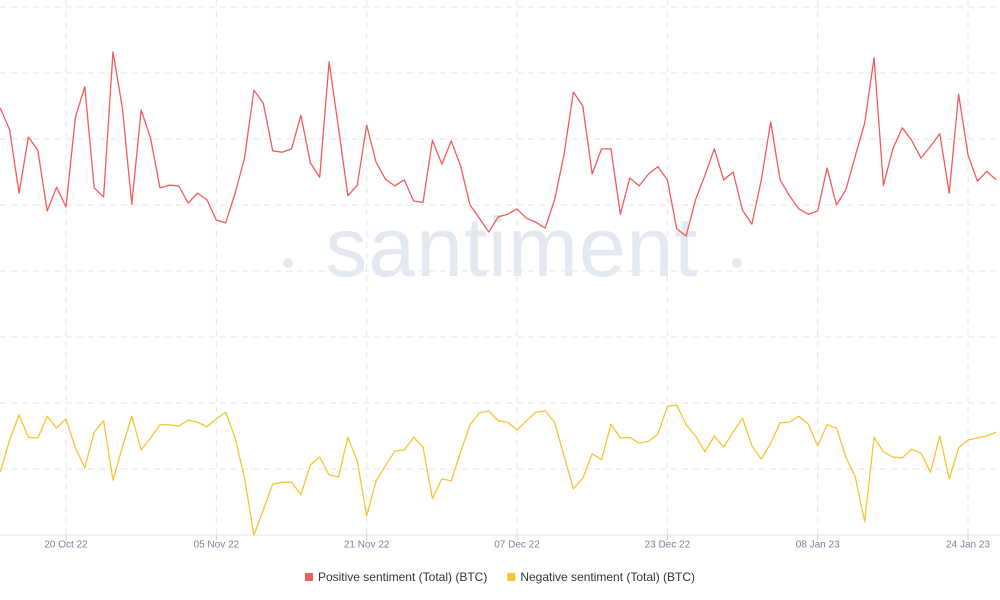 This screenshot has height=600, width=1000. I want to click on watermark-text: santiment, so click(511, 247).